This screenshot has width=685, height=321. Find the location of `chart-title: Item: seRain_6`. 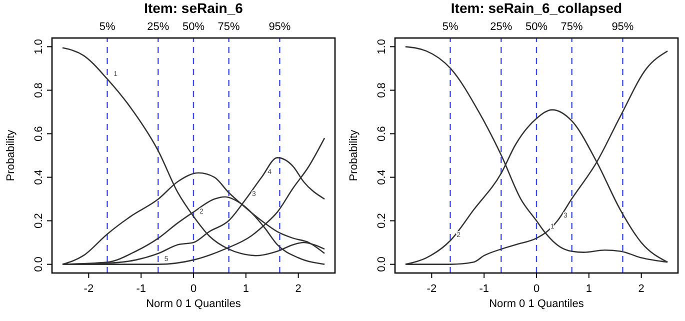

chart-title: Item: seRain_6 is located at coordinates (194, 8).